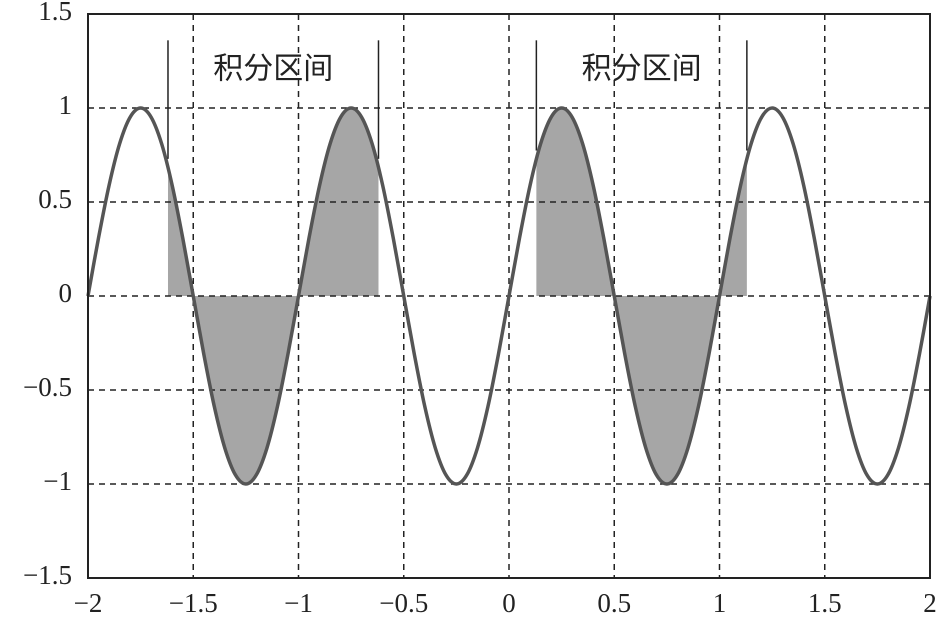 The image size is (940, 625). I want to click on x-tick-label: 2, so click(930, 603).